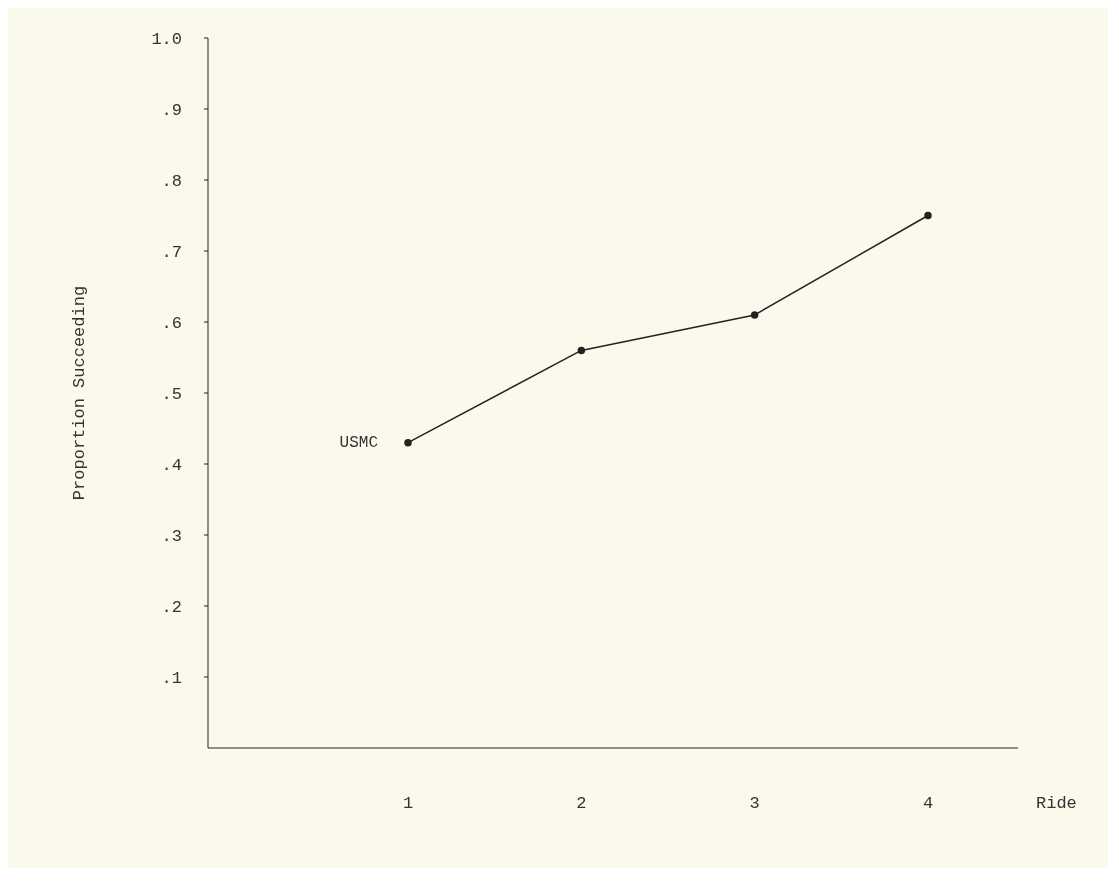 This screenshot has height=884, width=1119. Describe the element at coordinates (171, 253) in the screenshot. I see `y-tick-label: .7` at that location.